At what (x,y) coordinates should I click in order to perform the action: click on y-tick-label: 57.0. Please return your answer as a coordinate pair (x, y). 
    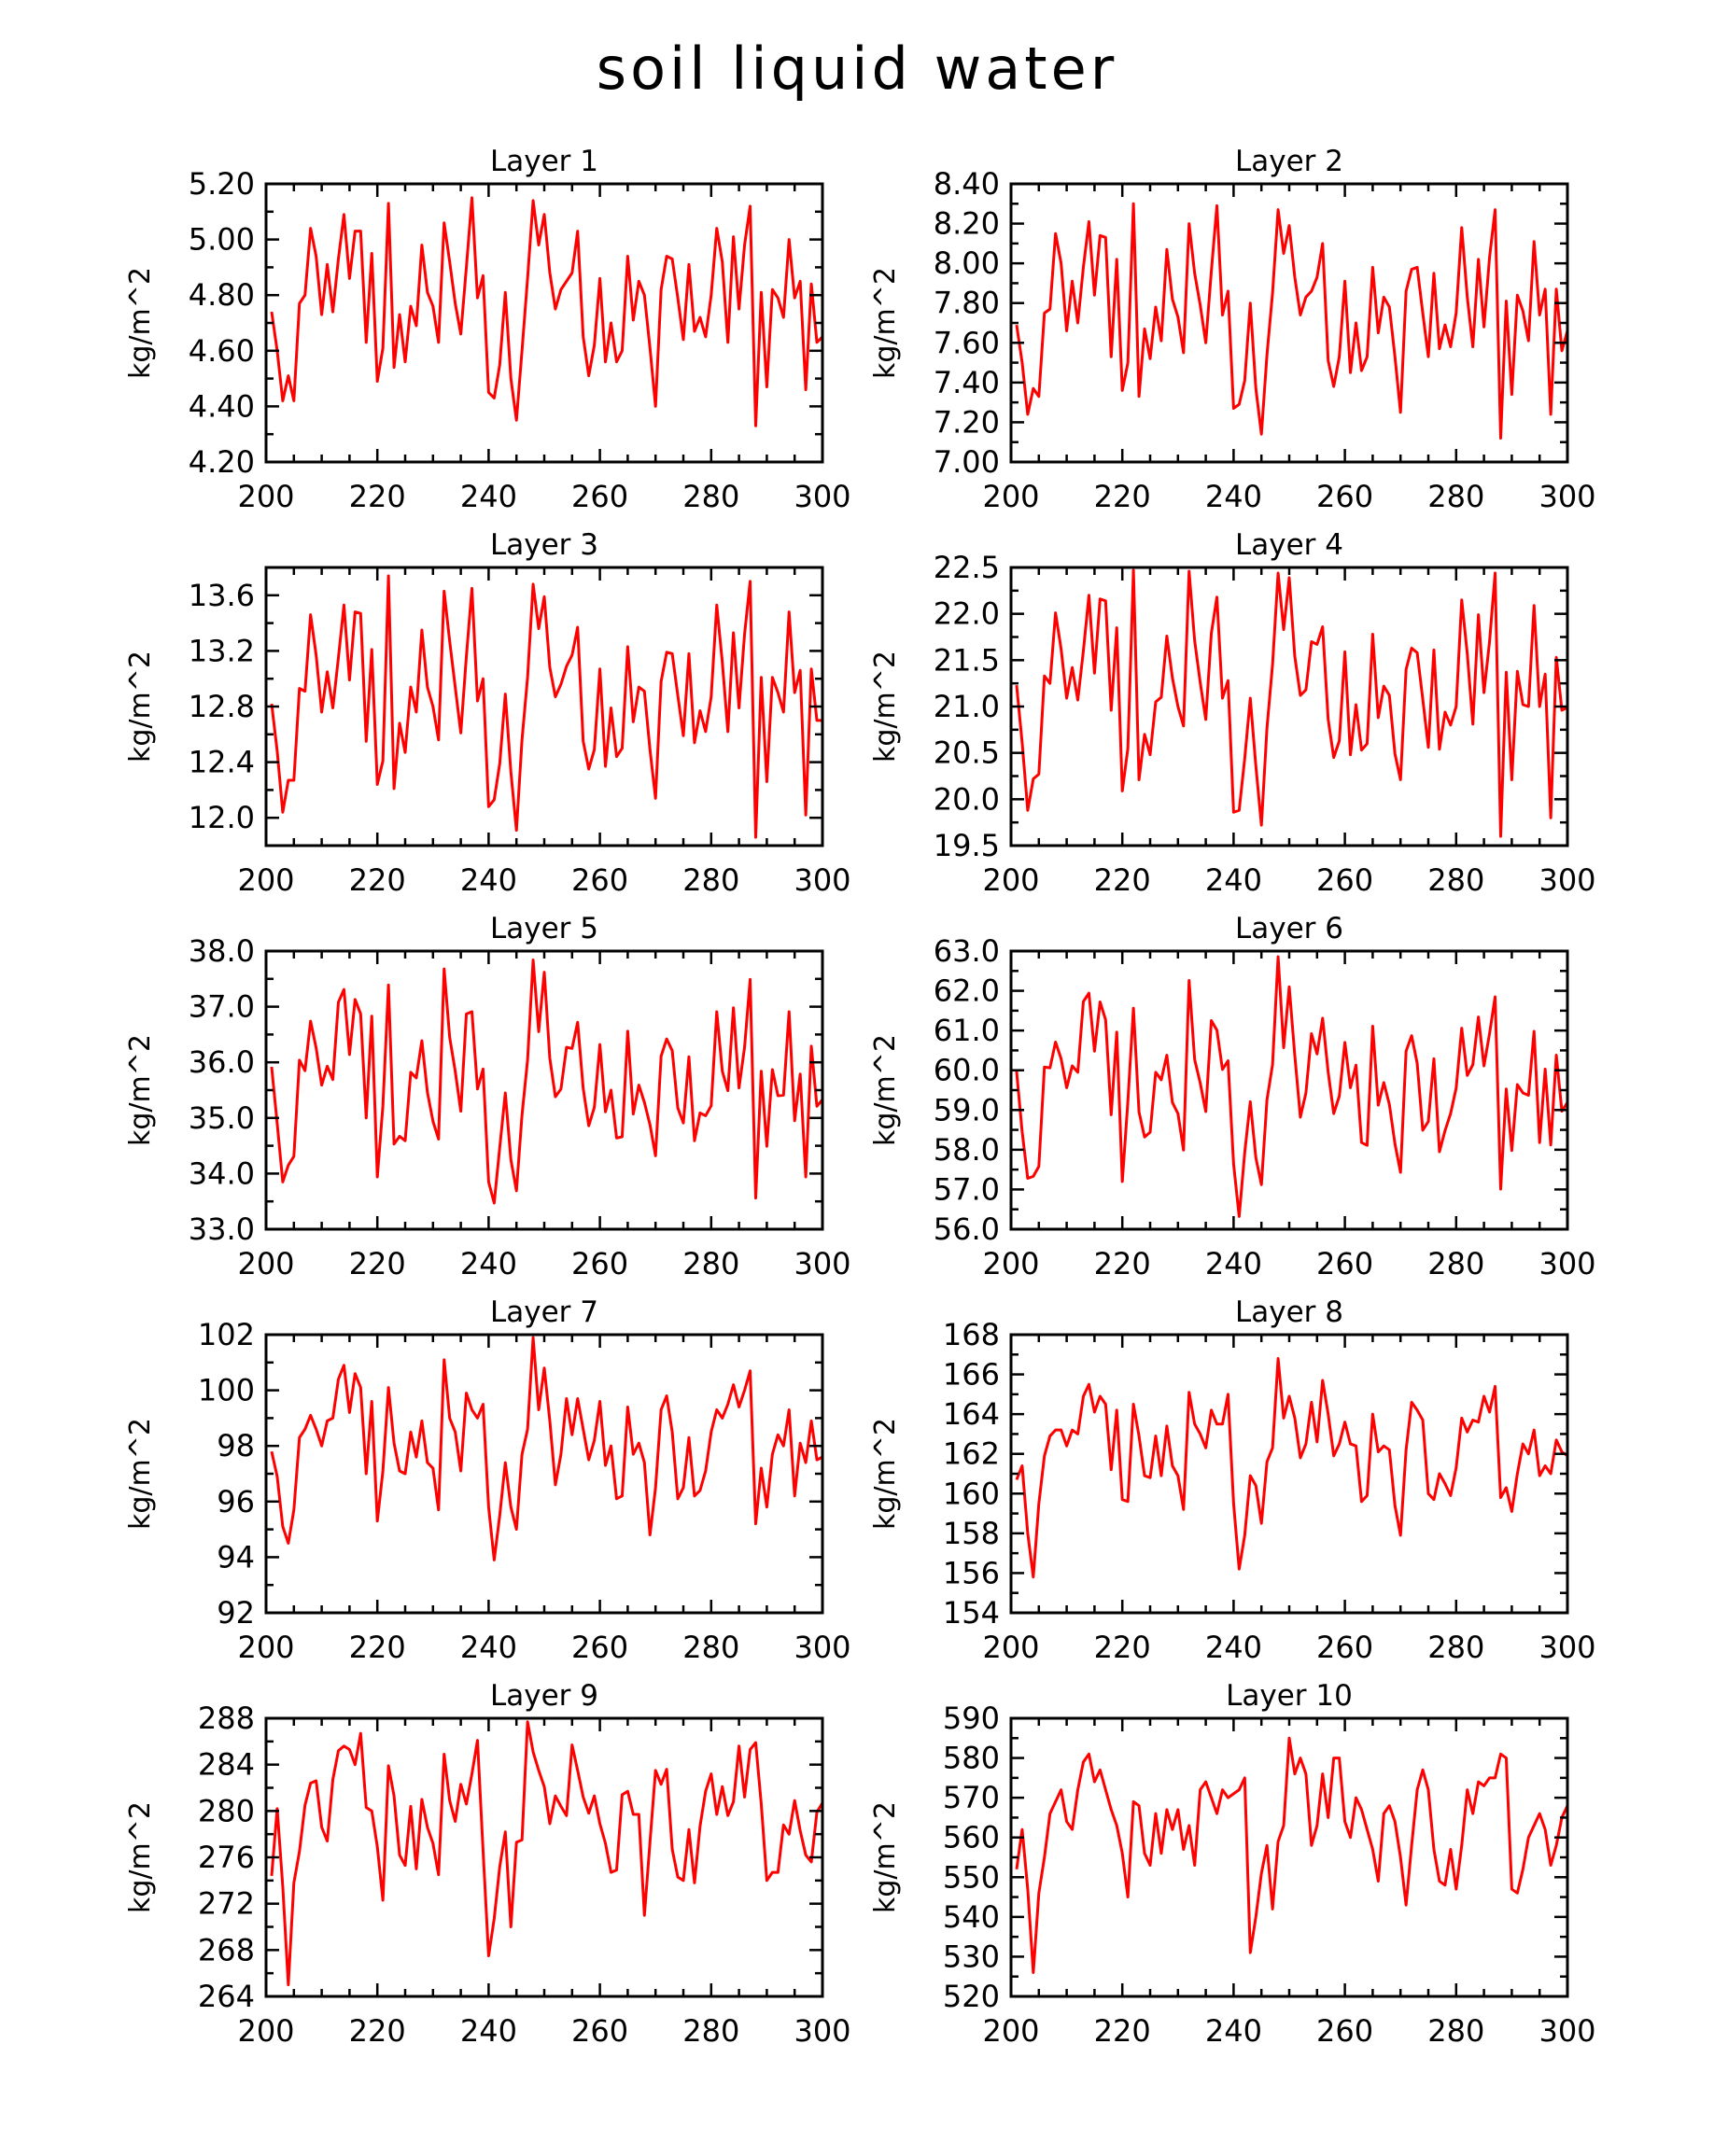
    Looking at the image, I should click on (967, 1189).